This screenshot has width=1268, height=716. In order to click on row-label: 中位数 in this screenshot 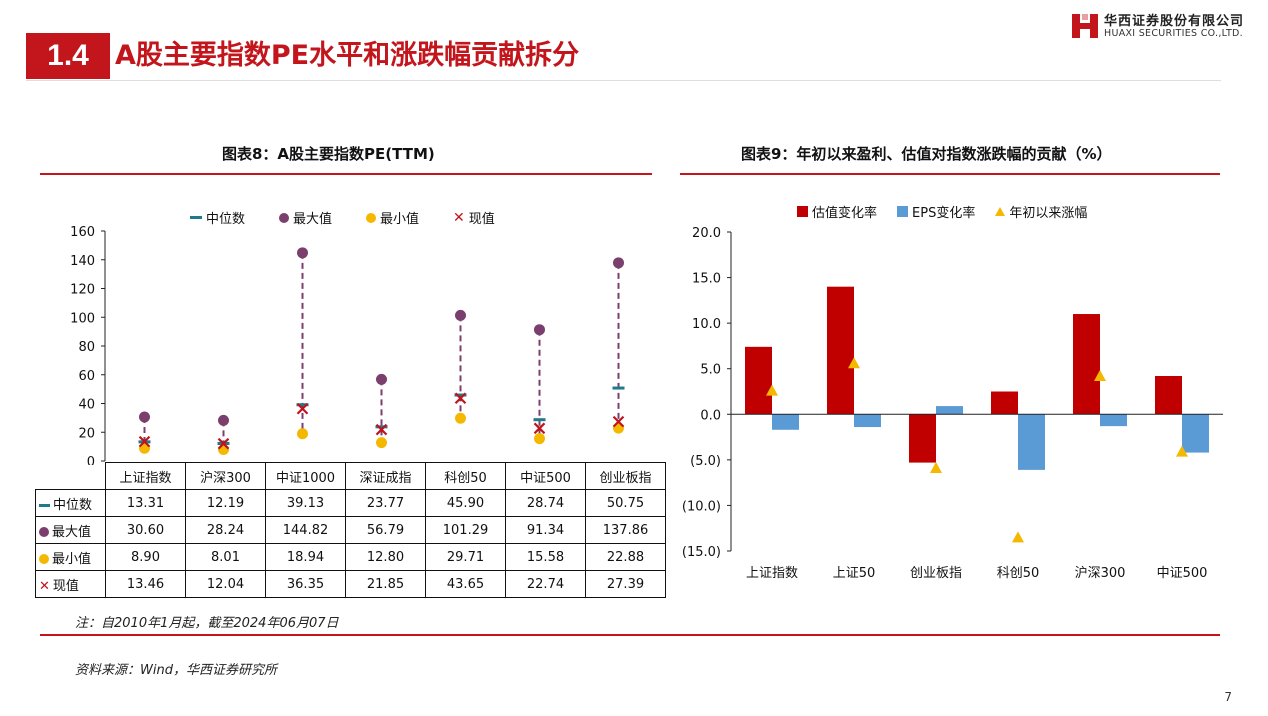, I will do `click(73, 505)`.